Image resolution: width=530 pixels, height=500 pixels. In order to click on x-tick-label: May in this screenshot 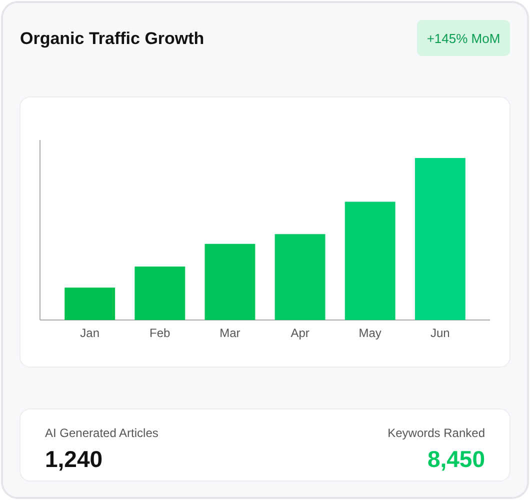, I will do `click(370, 333)`.